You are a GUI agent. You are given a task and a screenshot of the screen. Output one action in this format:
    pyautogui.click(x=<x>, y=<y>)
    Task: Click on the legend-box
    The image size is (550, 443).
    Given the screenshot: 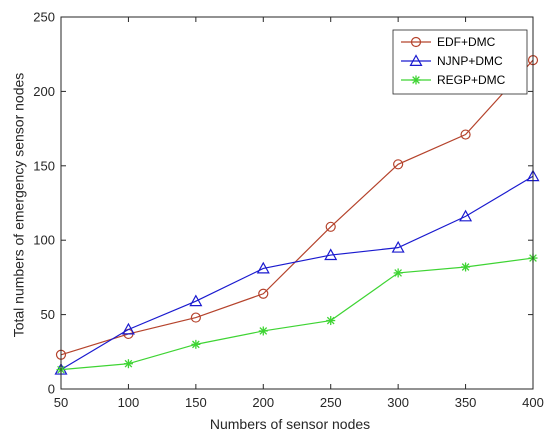 What is the action you would take?
    pyautogui.click(x=460, y=62)
    